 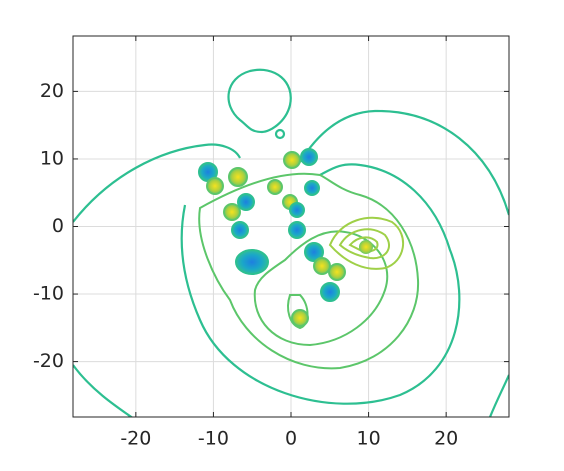 I want to click on x-tick-label: 10, so click(x=368, y=439).